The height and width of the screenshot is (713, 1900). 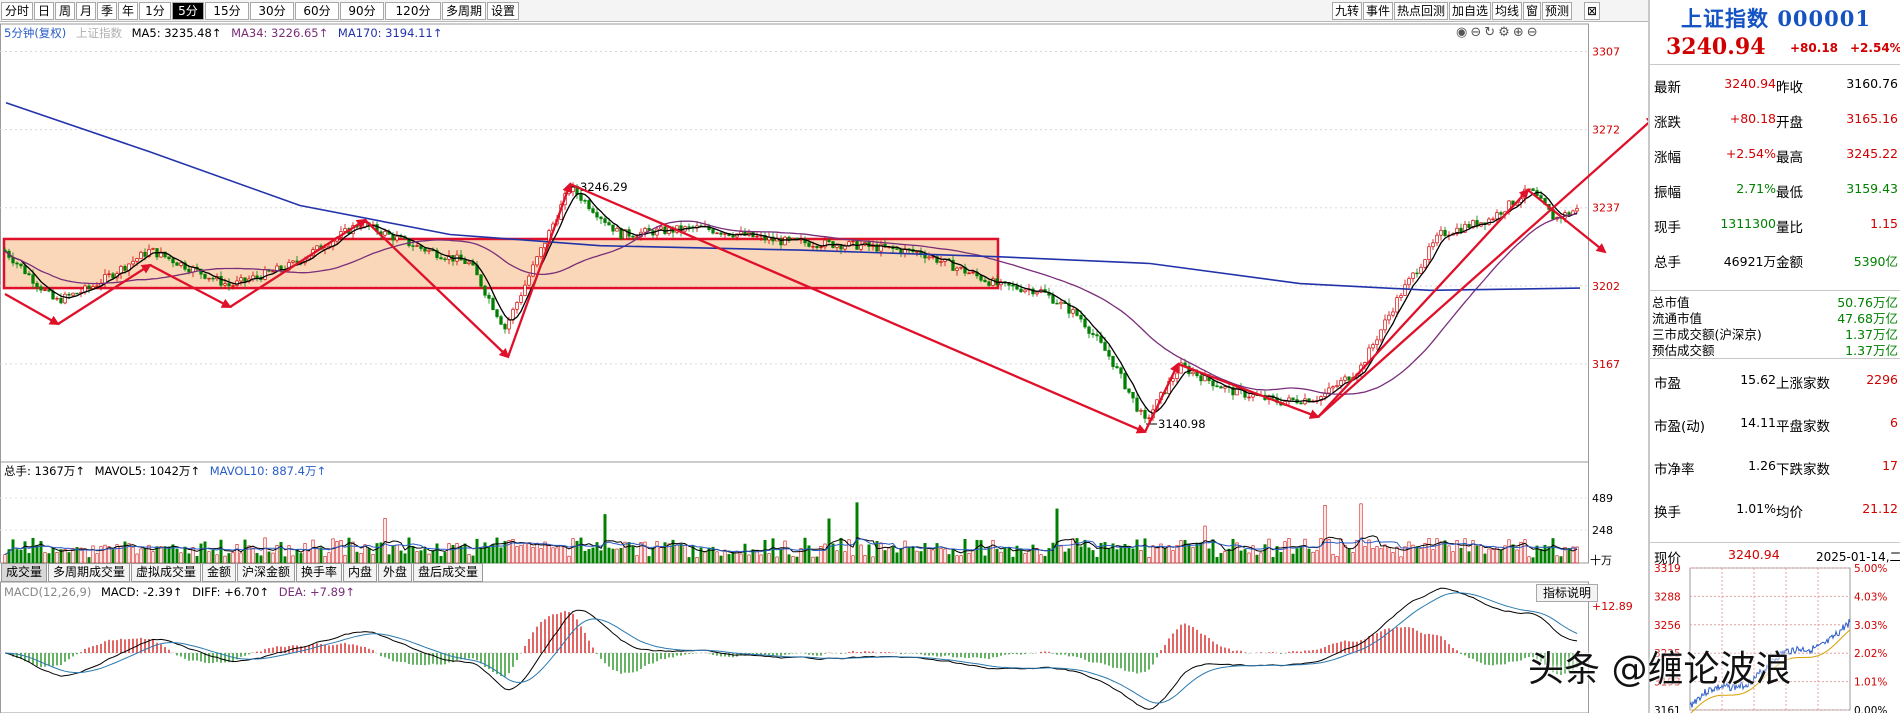 What do you see at coordinates (1477, 32) in the screenshot?
I see `lock-icon: ⊖` at bounding box center [1477, 32].